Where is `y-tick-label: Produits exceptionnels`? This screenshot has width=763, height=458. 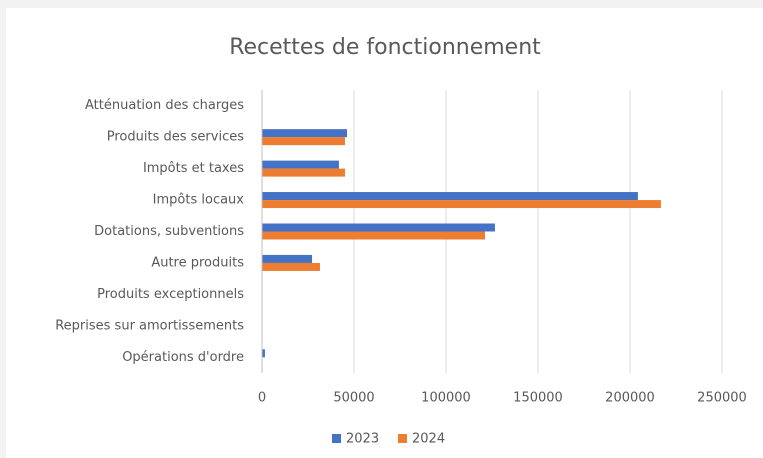
y-tick-label: Produits exceptionnels is located at coordinates (170, 294).